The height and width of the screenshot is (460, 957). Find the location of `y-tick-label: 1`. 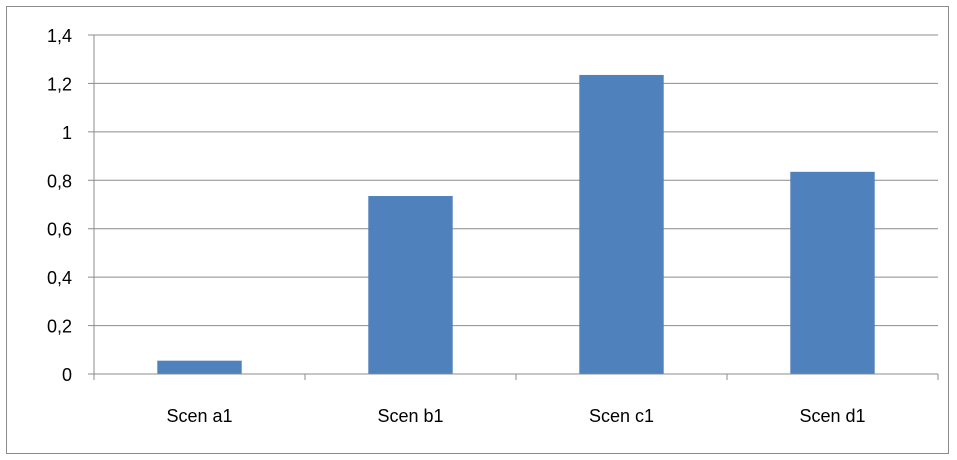

y-tick-label: 1 is located at coordinates (67, 133).